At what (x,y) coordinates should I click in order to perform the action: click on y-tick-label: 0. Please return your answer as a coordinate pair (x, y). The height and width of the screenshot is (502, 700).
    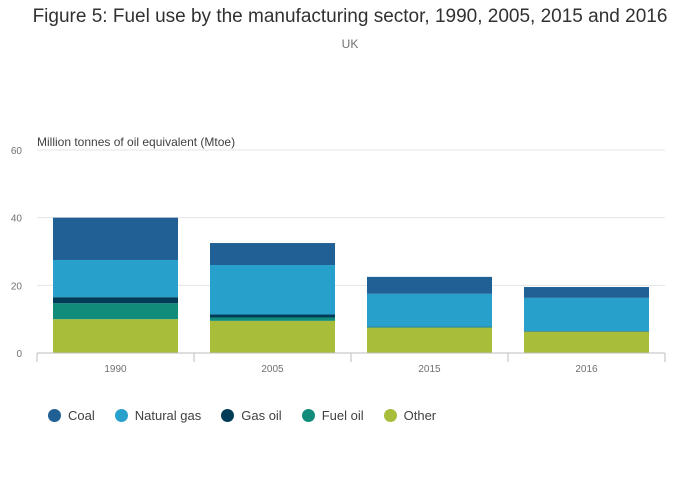
    Looking at the image, I should click on (19, 354).